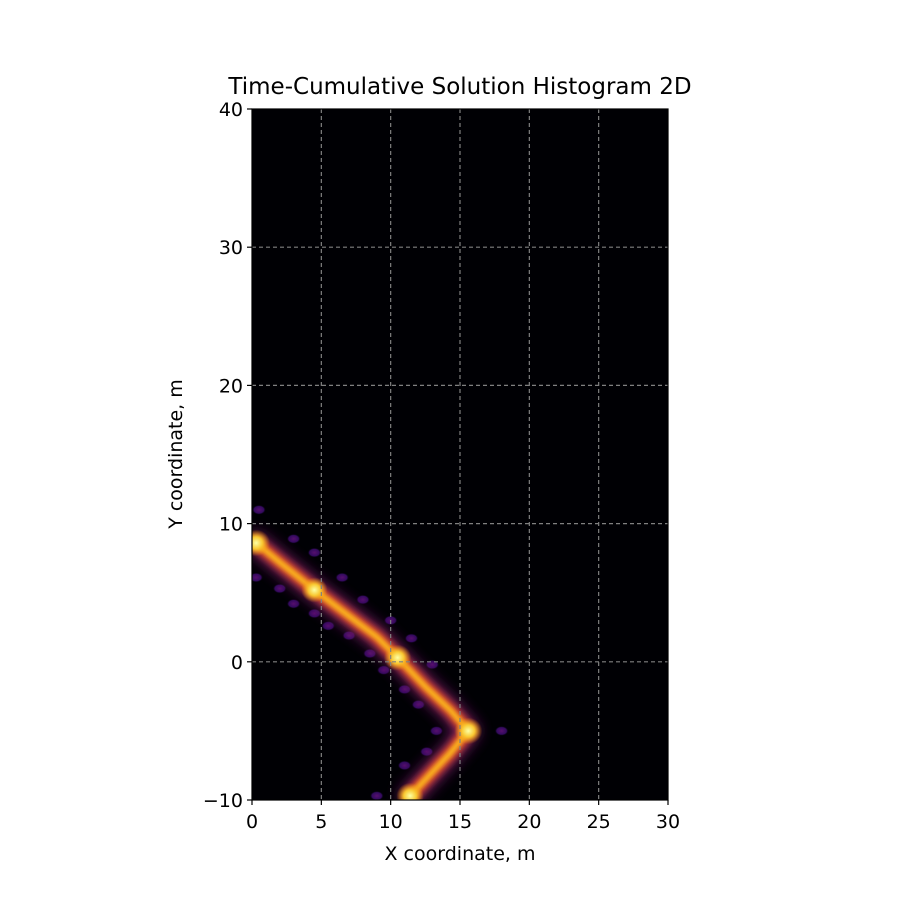 The image size is (900, 900). I want to click on y-tick-label: 0, so click(237, 663).